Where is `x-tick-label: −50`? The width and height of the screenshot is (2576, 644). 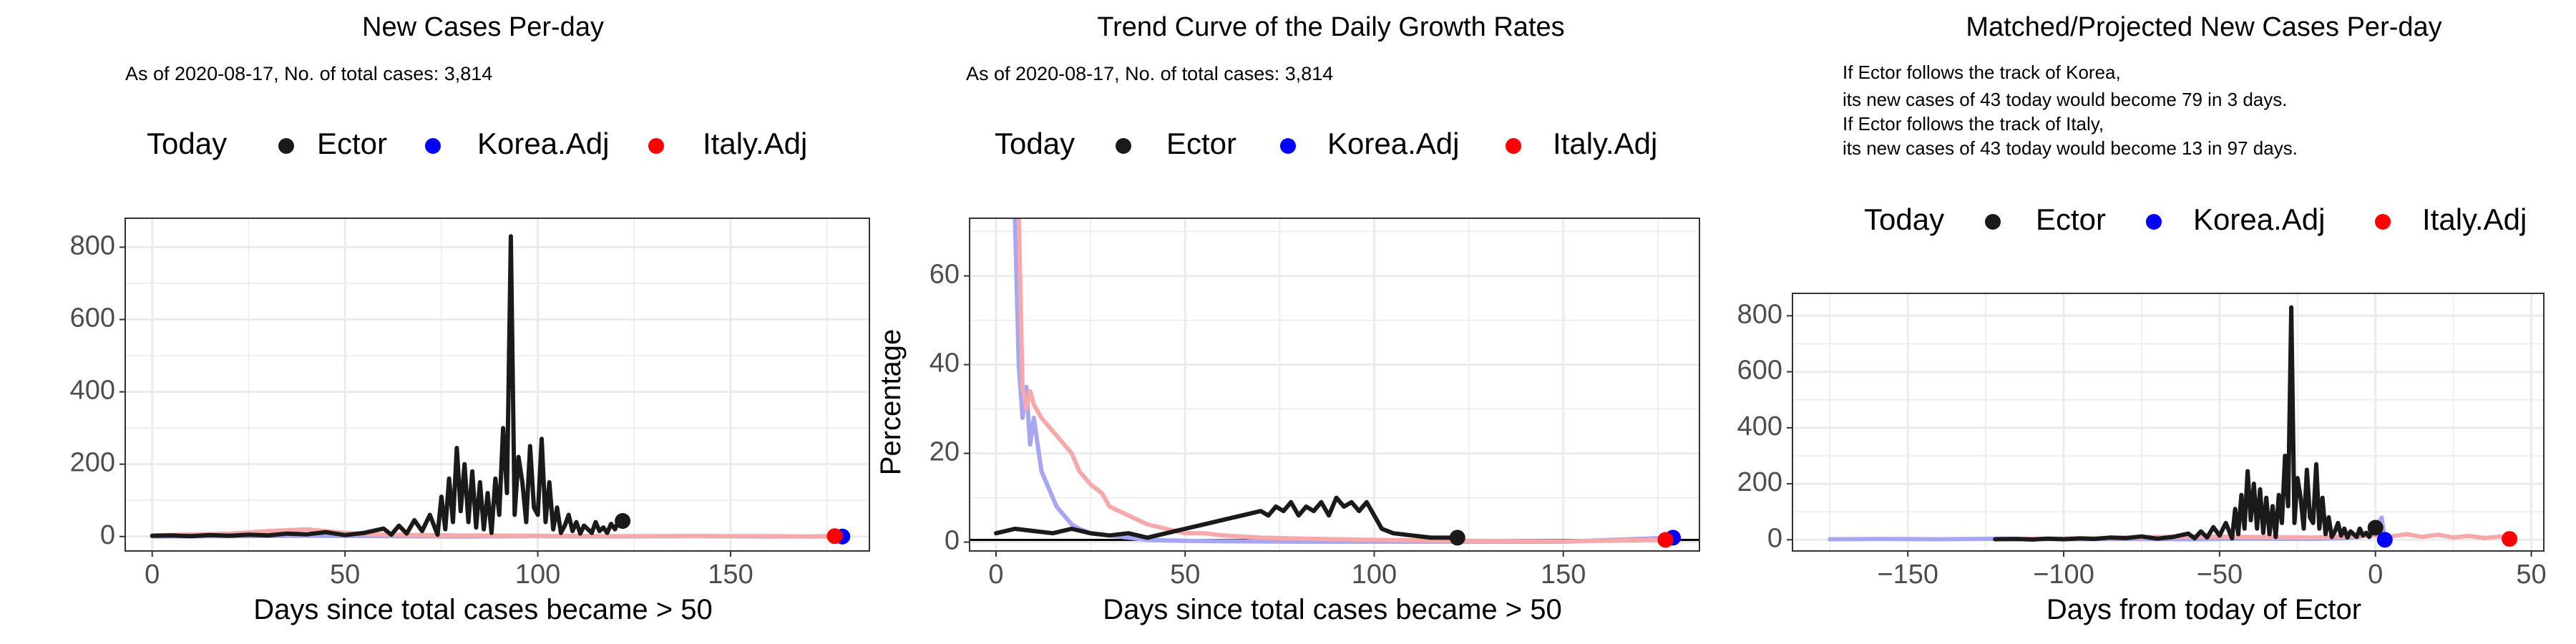 x-tick-label: −50 is located at coordinates (2220, 575).